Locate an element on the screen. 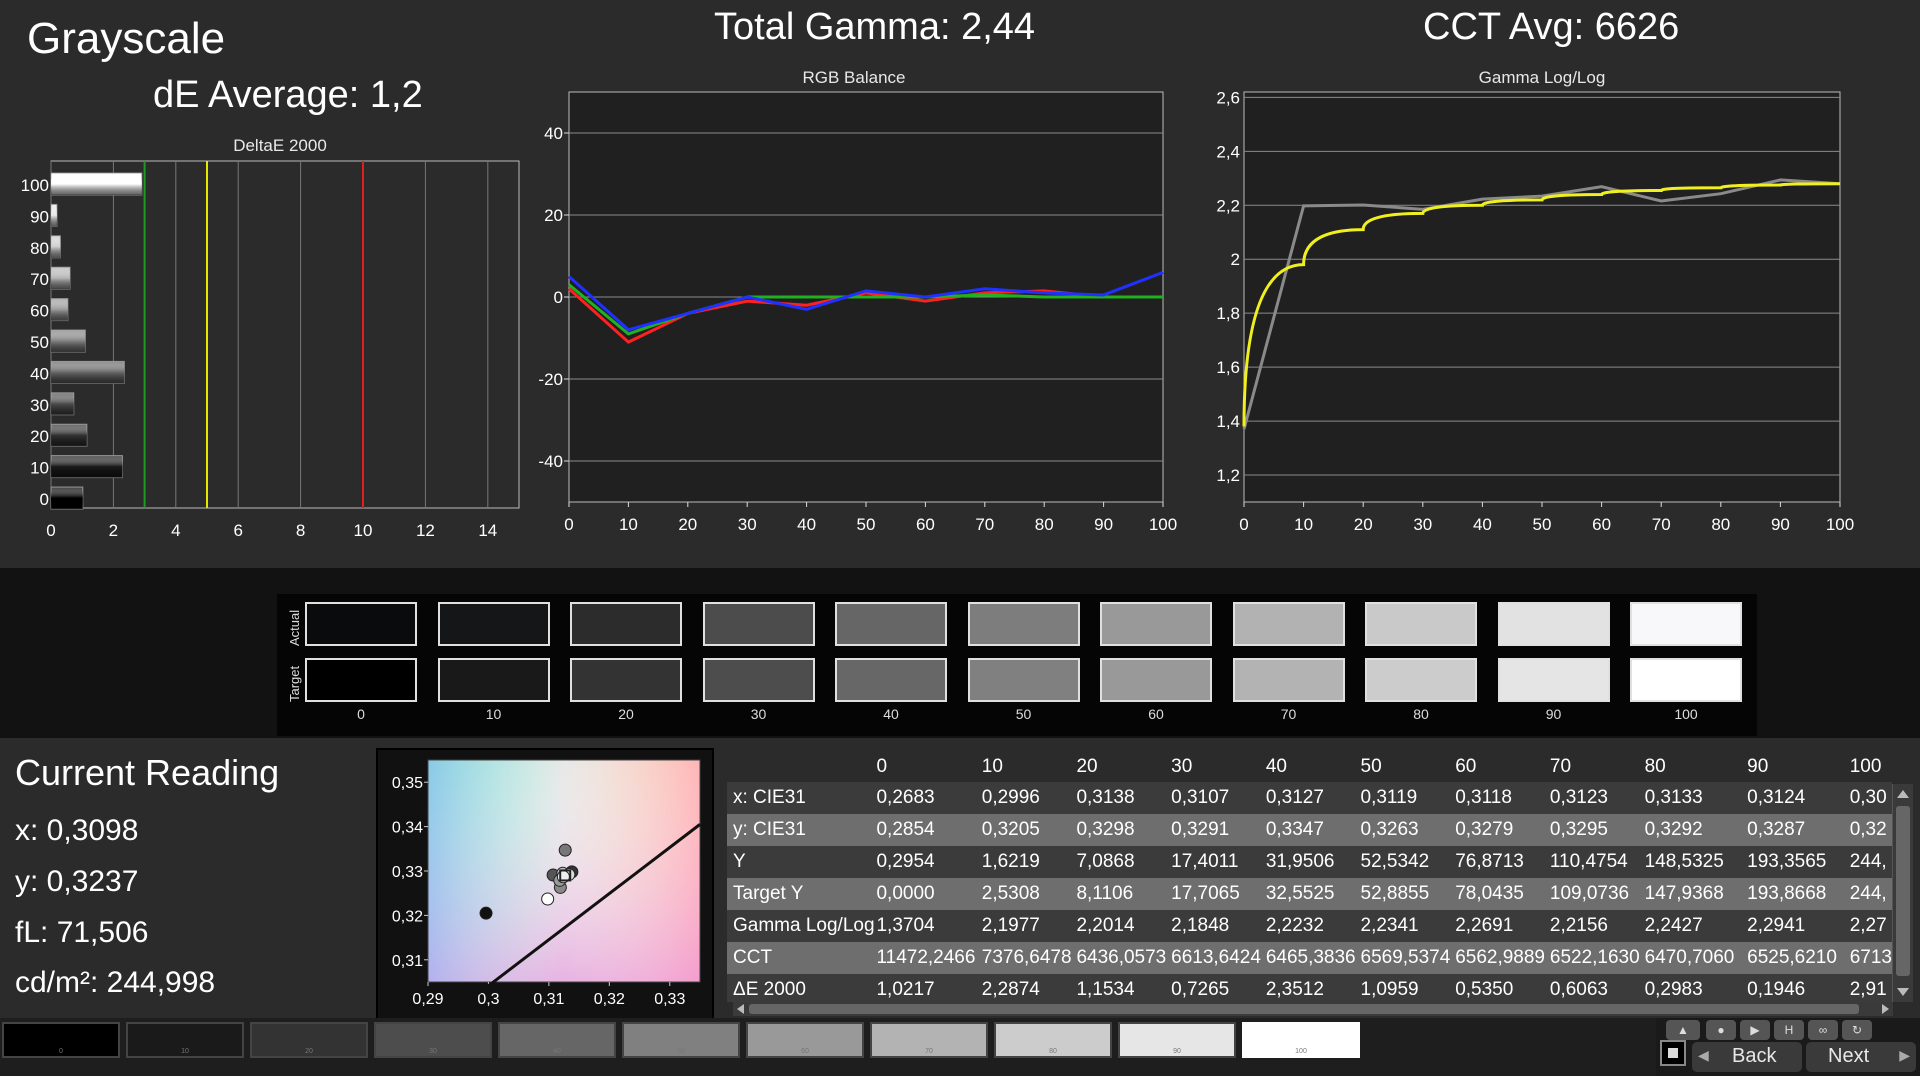 The width and height of the screenshot is (1920, 1076). reading-y: y: 0,3237 is located at coordinates (77, 881).